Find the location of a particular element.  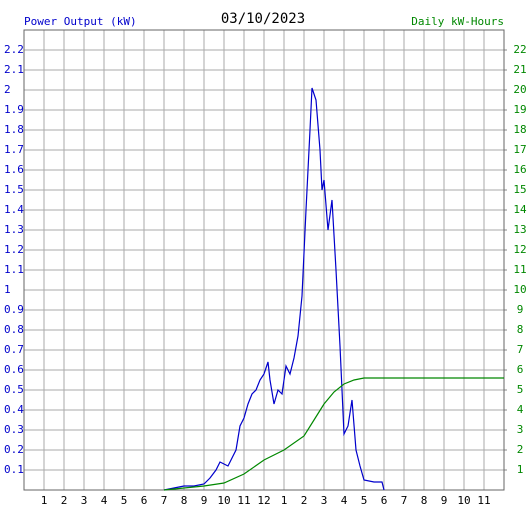

y2-tick-label: 2 is located at coordinates (520, 449).